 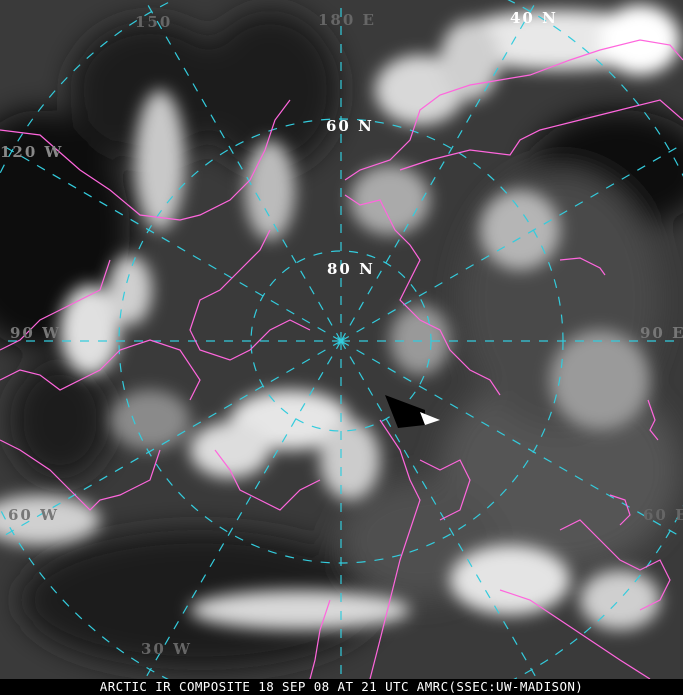 I want to click on label-lon-90e: 90 E, so click(x=661, y=333).